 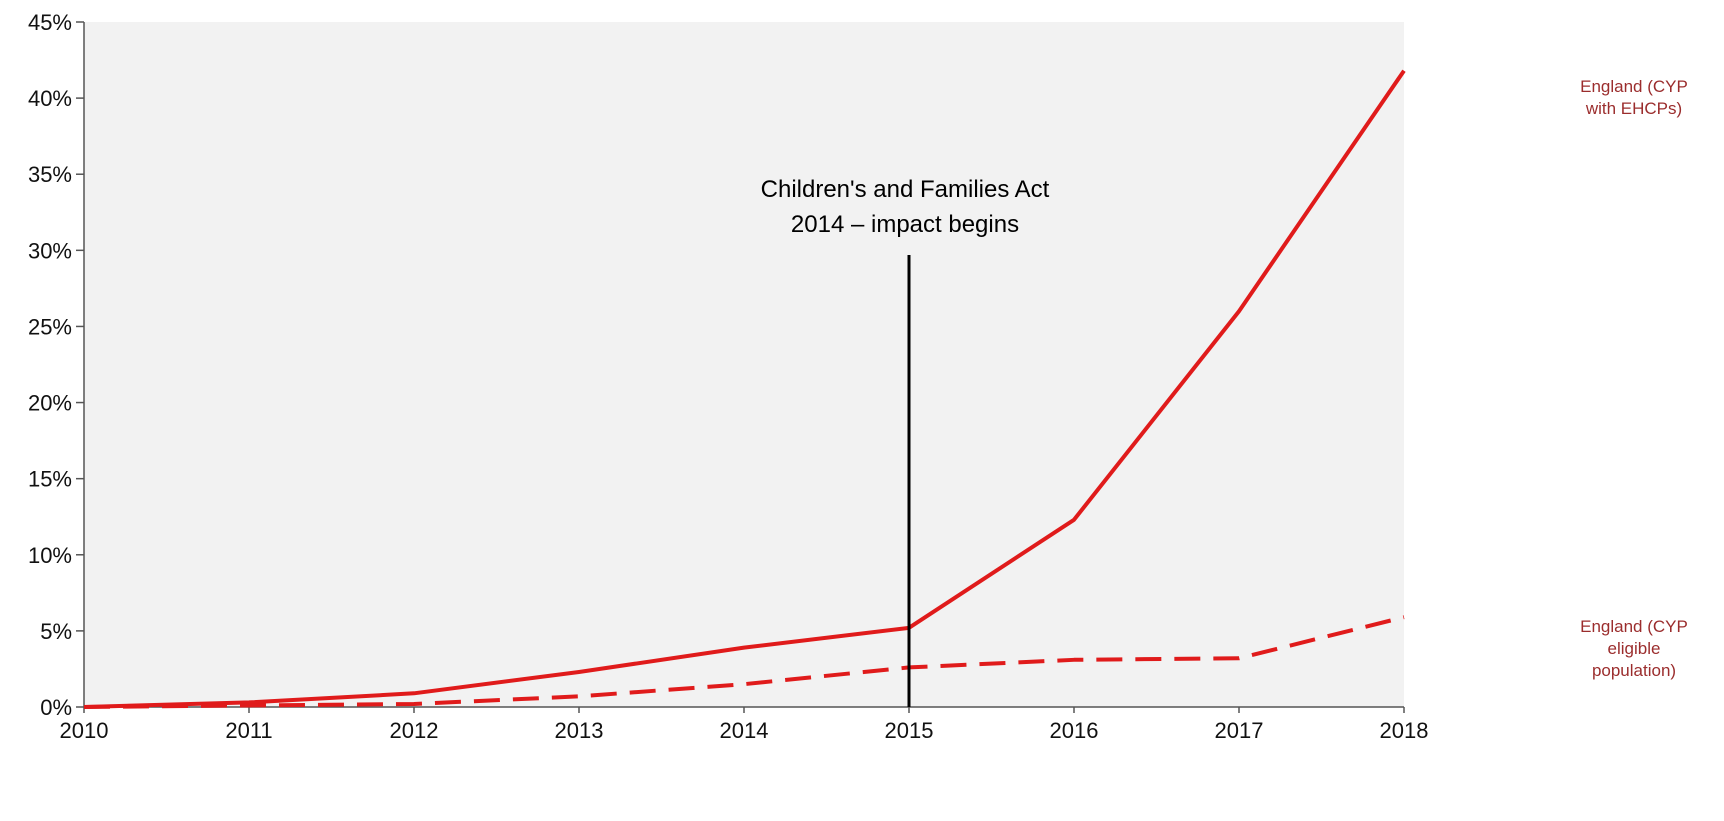 What do you see at coordinates (50, 98) in the screenshot?
I see `y-tick-label: 40%` at bounding box center [50, 98].